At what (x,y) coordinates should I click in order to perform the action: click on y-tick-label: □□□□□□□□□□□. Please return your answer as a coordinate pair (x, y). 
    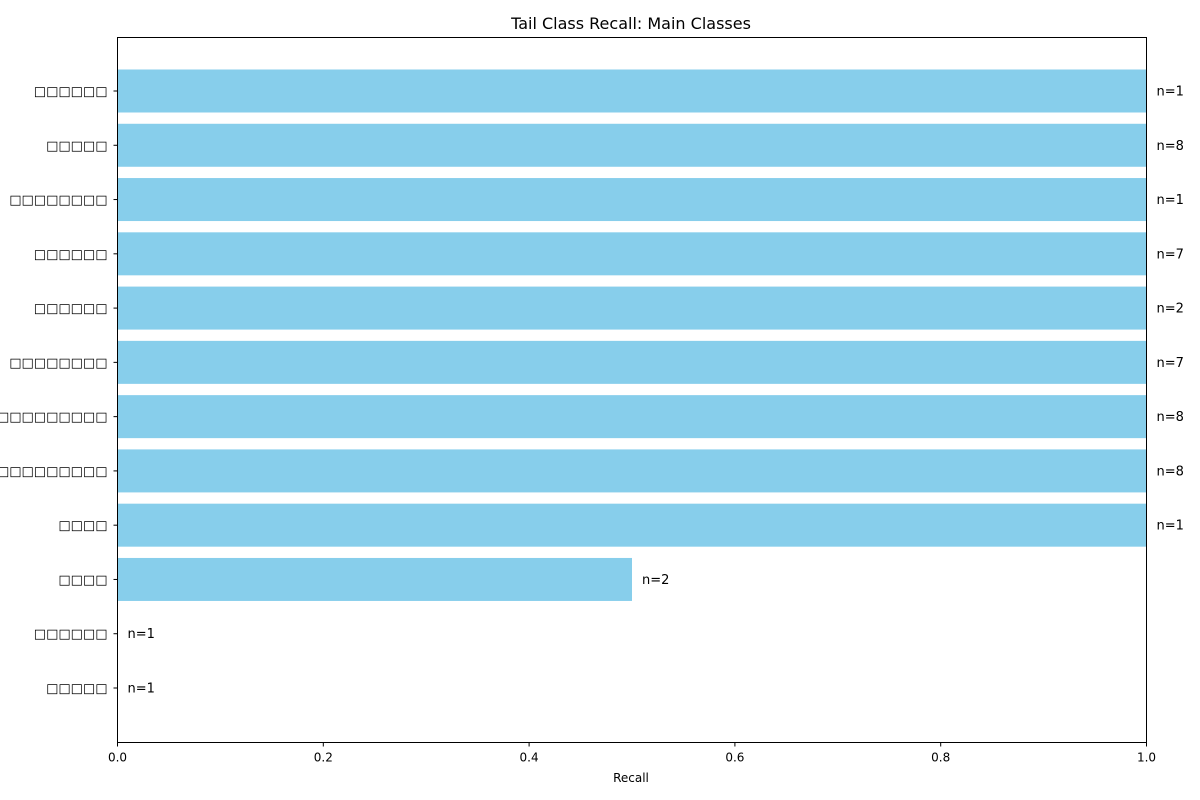
    Looking at the image, I should click on (54, 471).